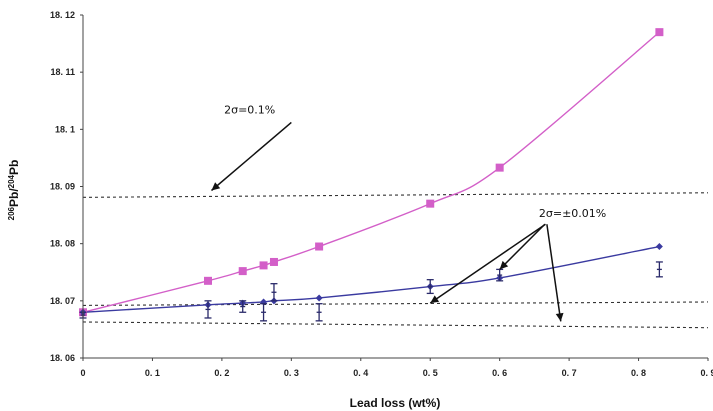 The height and width of the screenshot is (411, 713). Describe the element at coordinates (62, 244) in the screenshot. I see `y-tick-label: 18. 08` at that location.